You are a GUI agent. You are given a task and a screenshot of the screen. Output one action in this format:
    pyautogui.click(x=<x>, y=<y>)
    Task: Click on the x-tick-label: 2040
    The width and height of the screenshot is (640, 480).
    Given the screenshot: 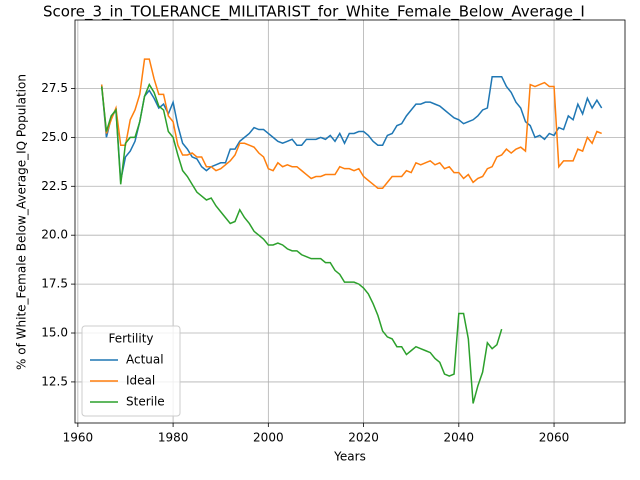 What is the action you would take?
    pyautogui.click(x=459, y=438)
    